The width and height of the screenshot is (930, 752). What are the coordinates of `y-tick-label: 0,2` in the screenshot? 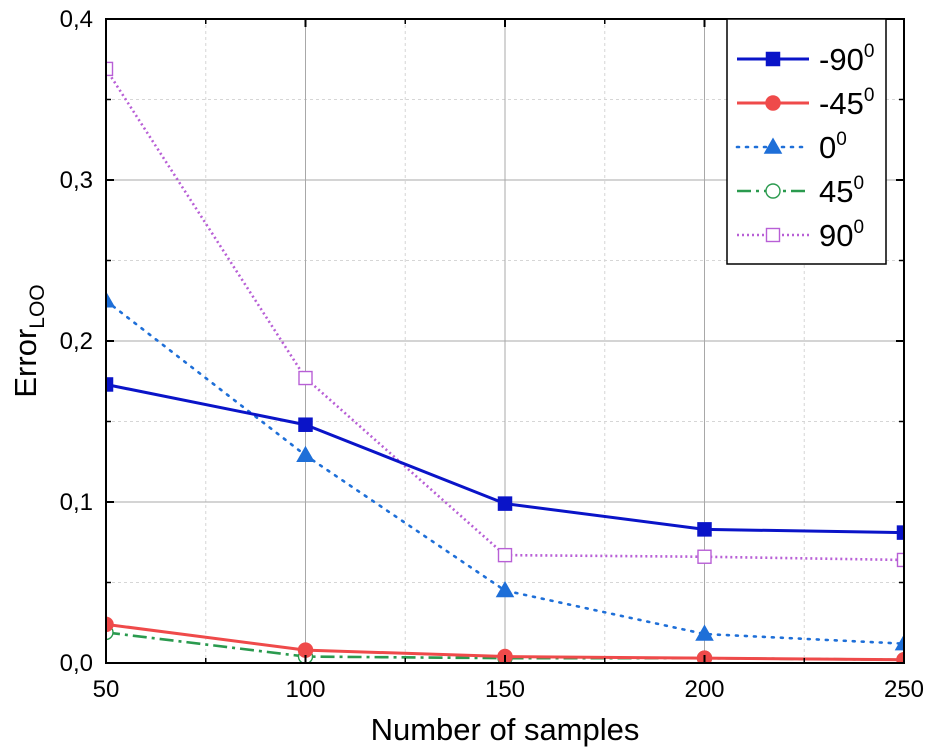 It's located at (76, 341).